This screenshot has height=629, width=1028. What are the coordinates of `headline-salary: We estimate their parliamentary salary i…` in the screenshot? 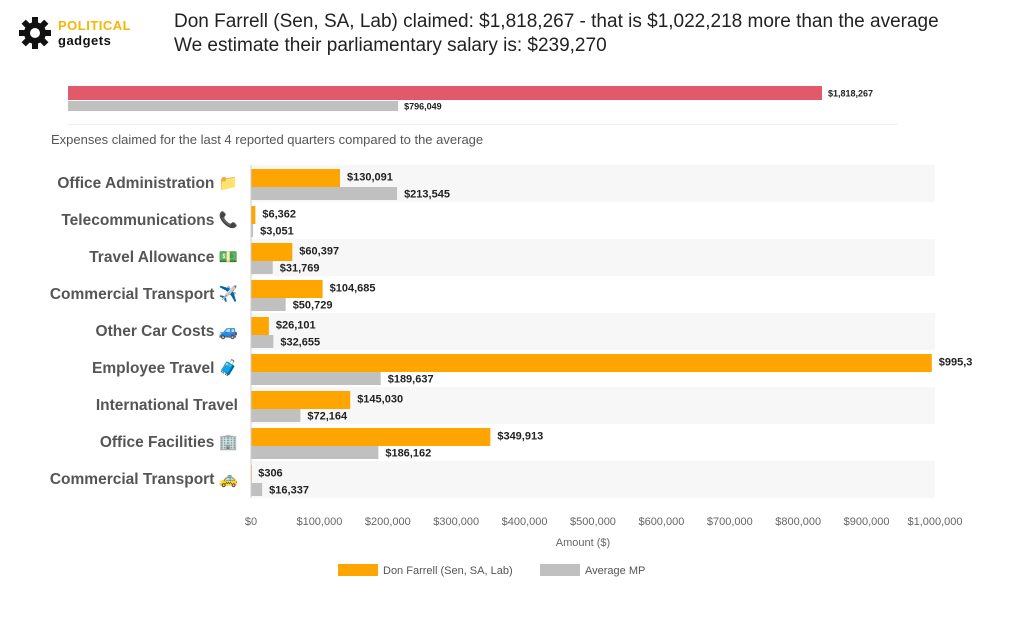 It's located at (390, 45).